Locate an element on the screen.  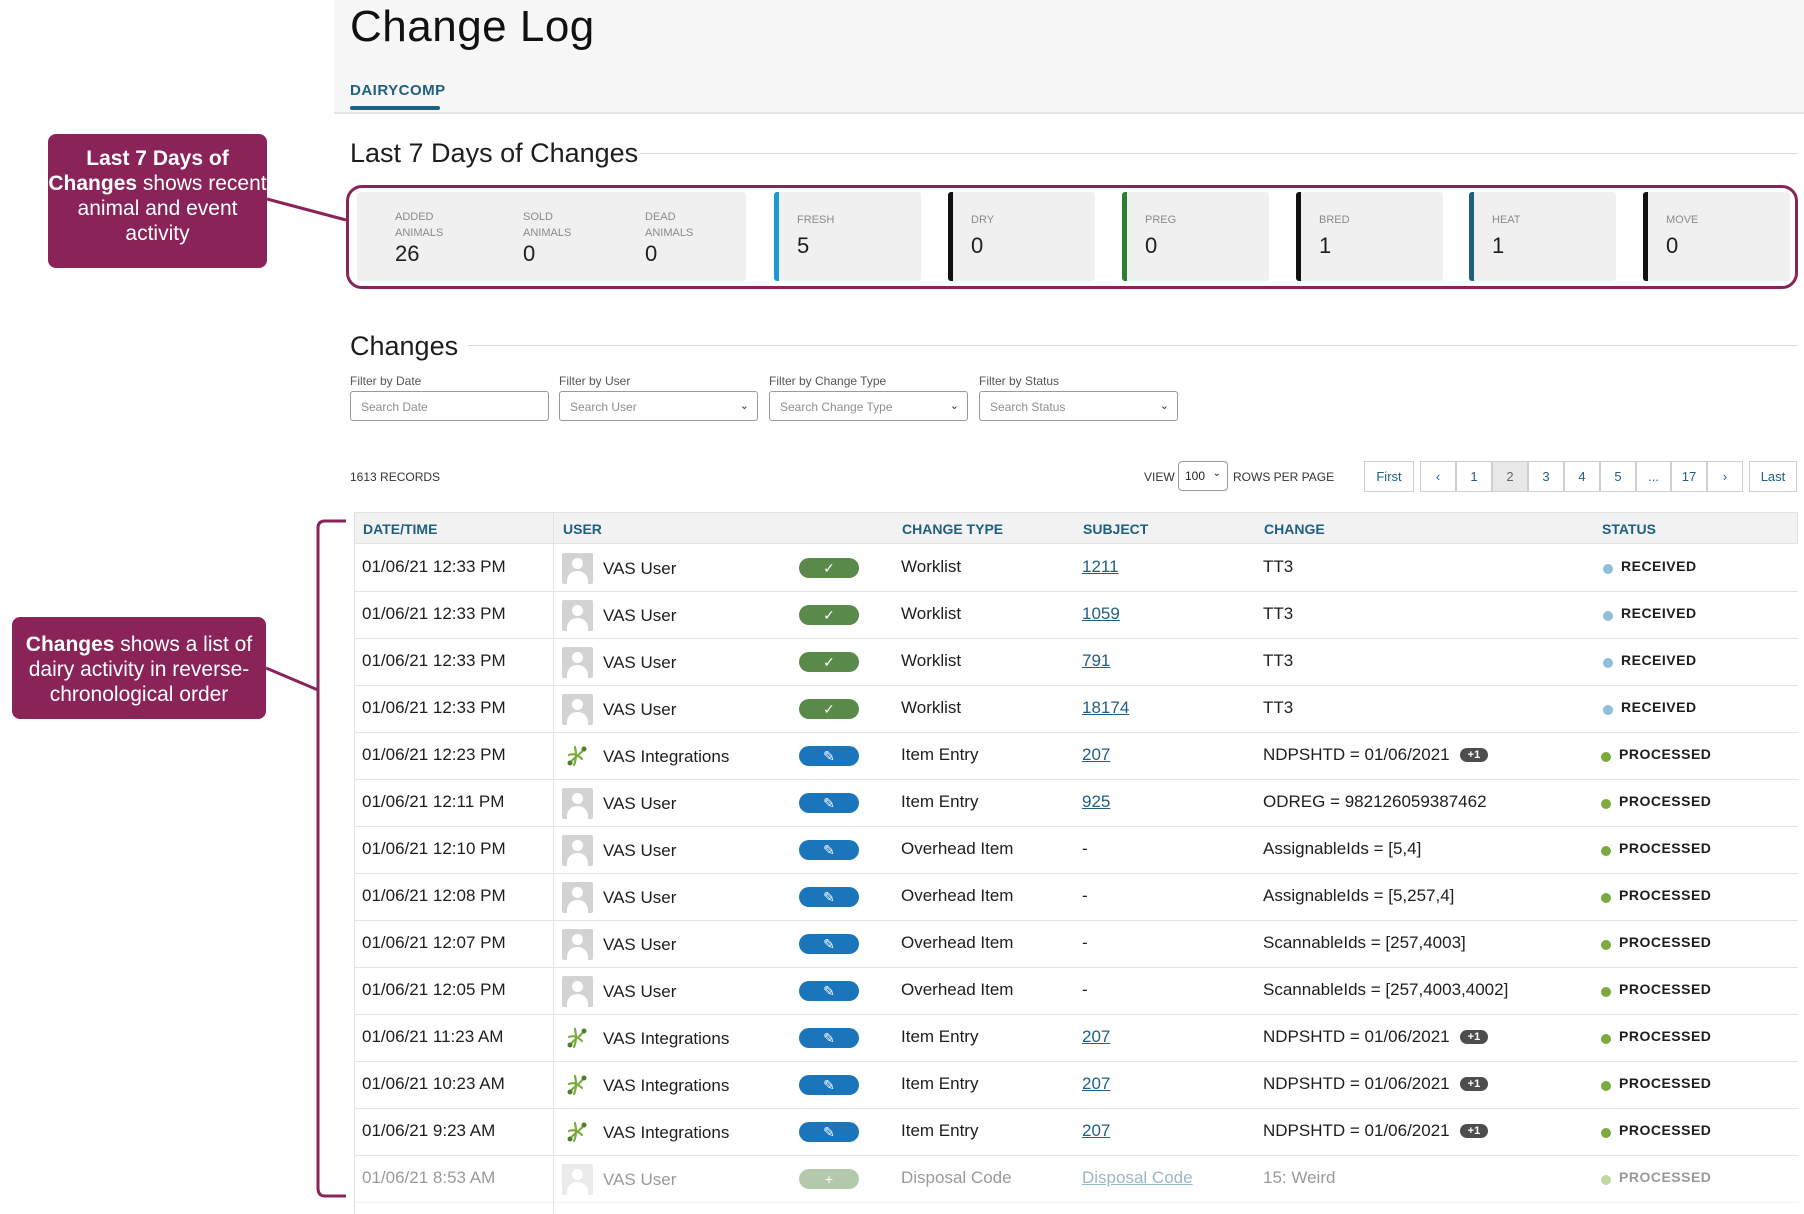
plus-icon: + is located at coordinates (829, 1179).